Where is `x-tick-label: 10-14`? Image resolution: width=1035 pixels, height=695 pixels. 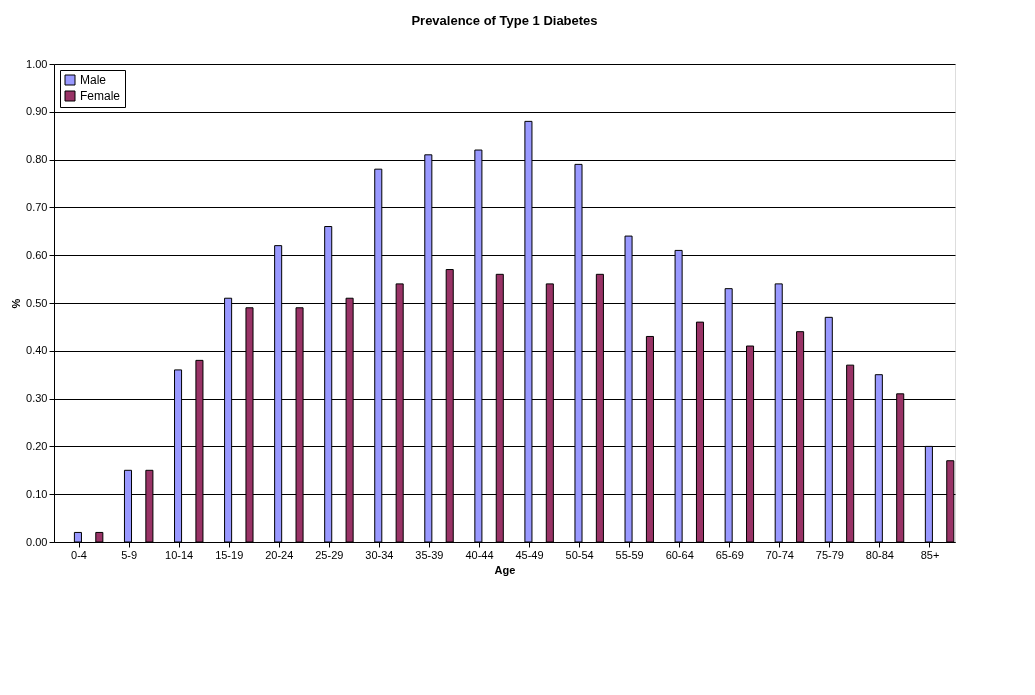 x-tick-label: 10-14 is located at coordinates (179, 554).